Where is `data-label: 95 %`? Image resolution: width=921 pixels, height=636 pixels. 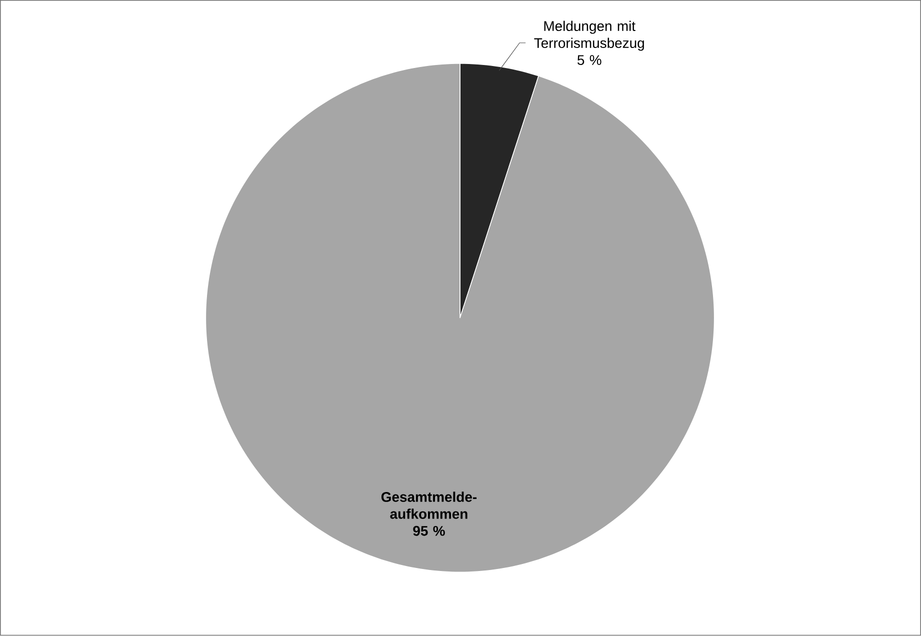
data-label: 95 % is located at coordinates (429, 531).